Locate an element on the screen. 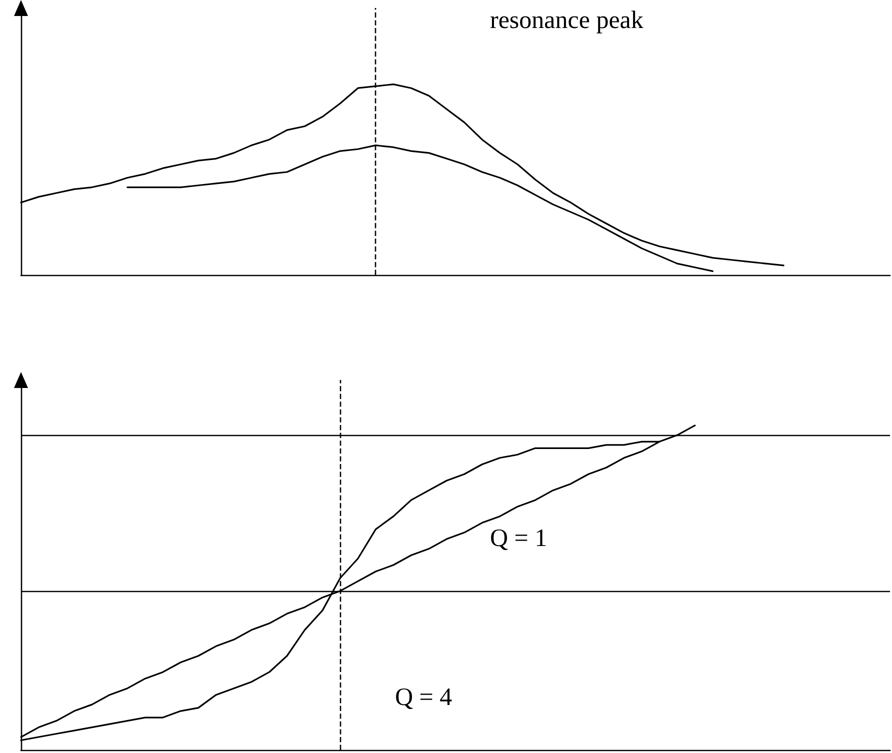  annotation: Q = 1 is located at coordinates (519, 538).